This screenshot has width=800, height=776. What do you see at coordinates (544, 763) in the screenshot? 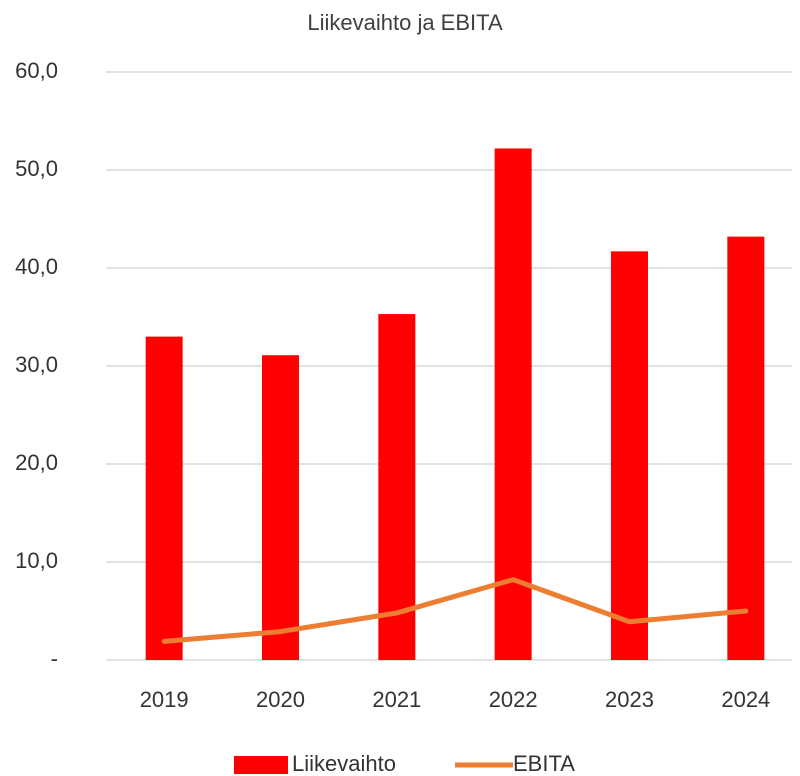
I see `legend-label: EBITA` at bounding box center [544, 763].